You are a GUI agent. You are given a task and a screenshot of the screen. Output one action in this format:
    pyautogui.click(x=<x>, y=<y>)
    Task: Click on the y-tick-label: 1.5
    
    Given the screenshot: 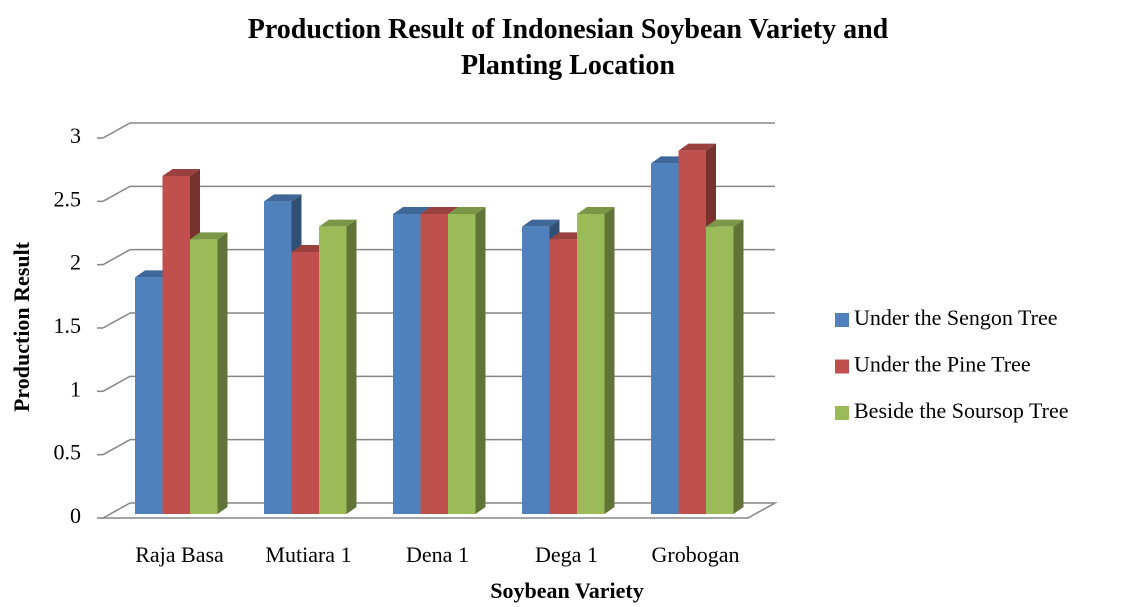 What is the action you would take?
    pyautogui.click(x=68, y=325)
    